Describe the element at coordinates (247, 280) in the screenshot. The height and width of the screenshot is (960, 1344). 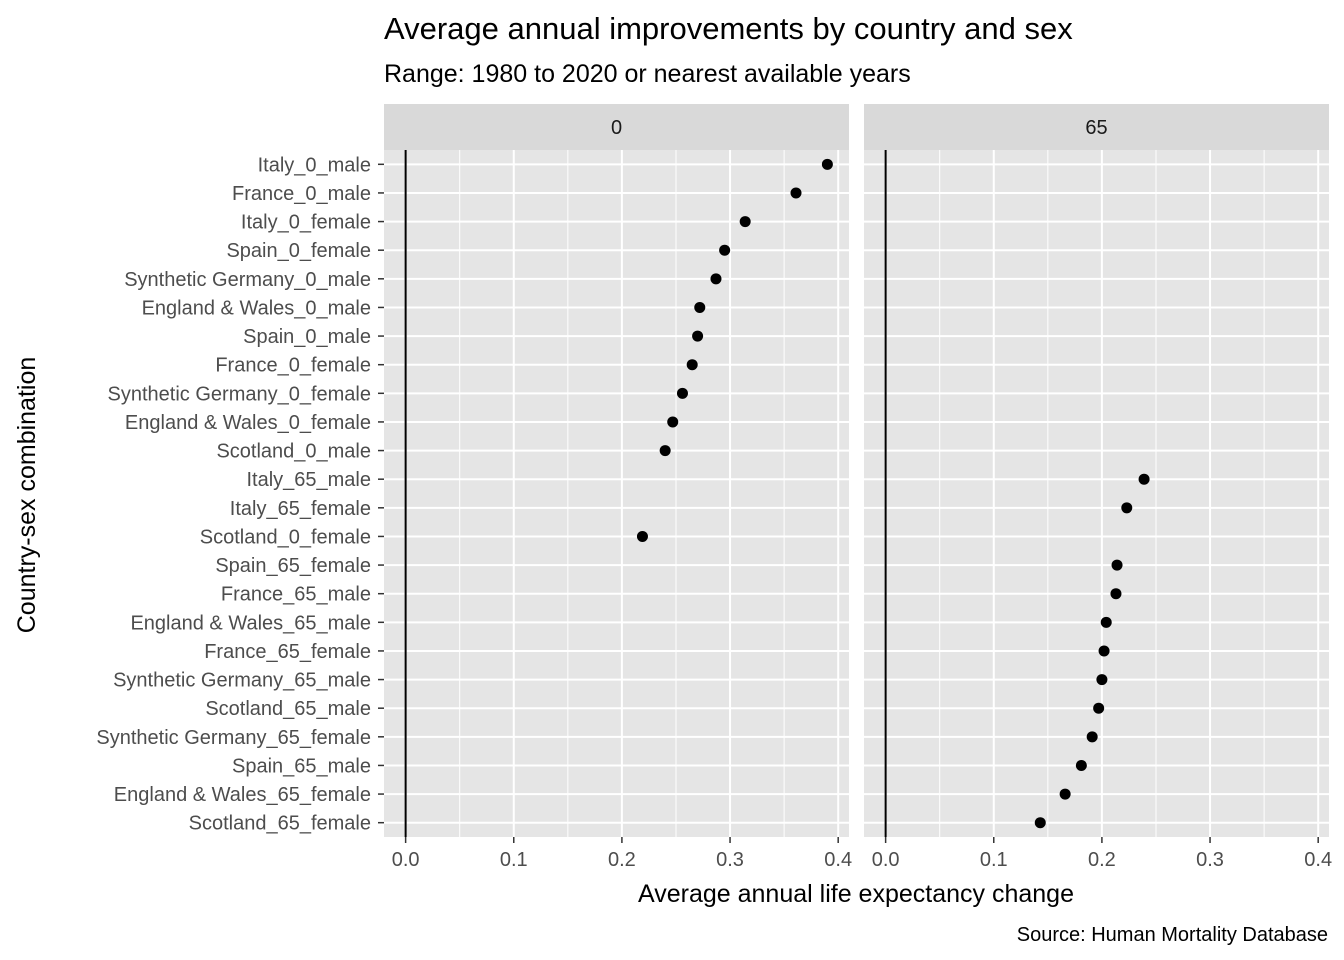
I see `y-tick-label: Synthetic Germany_0_male` at that location.